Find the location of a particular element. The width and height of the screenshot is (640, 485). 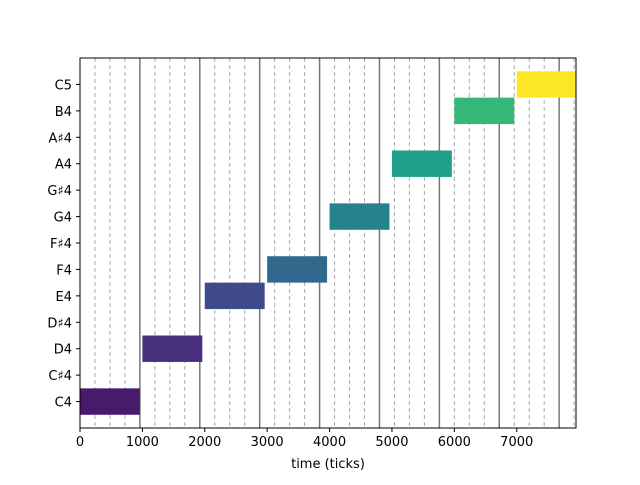

y-tick-label: C5 is located at coordinates (63, 85).